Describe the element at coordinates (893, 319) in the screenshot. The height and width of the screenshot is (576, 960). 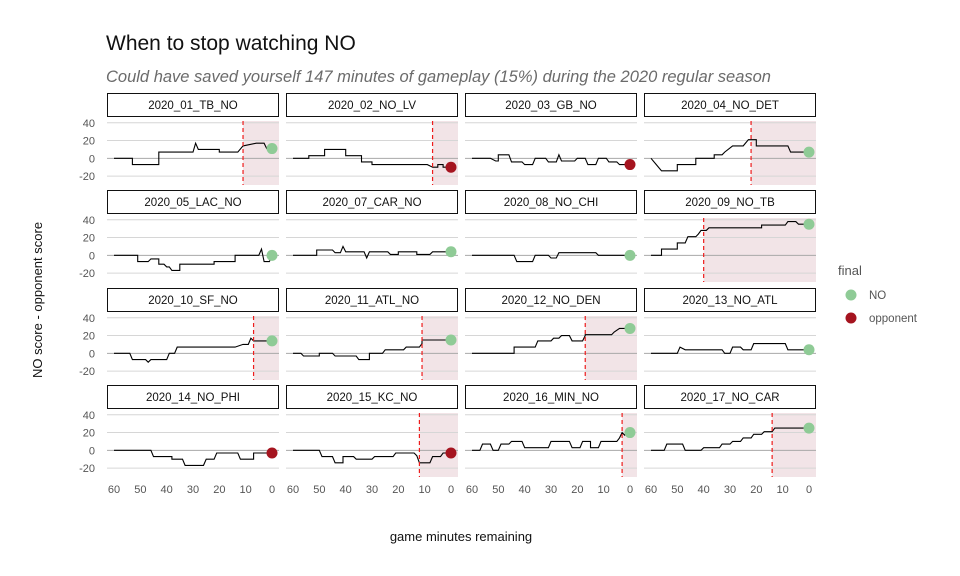
I see `legend-label-opponent: opponent` at that location.